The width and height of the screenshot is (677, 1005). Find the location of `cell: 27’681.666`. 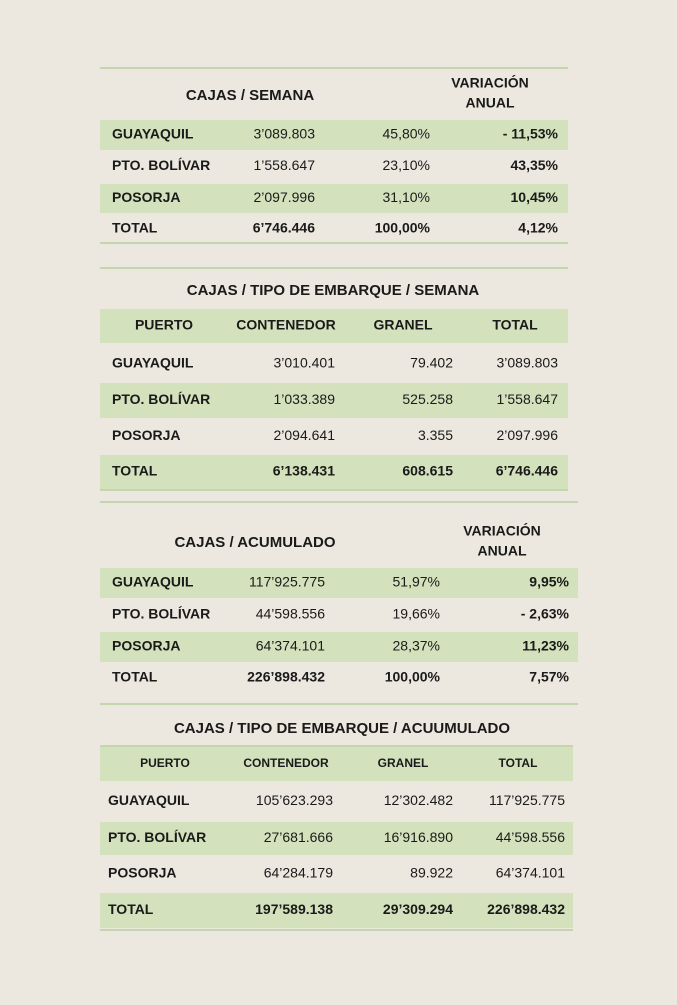

cell: 27’681.666 is located at coordinates (299, 837).